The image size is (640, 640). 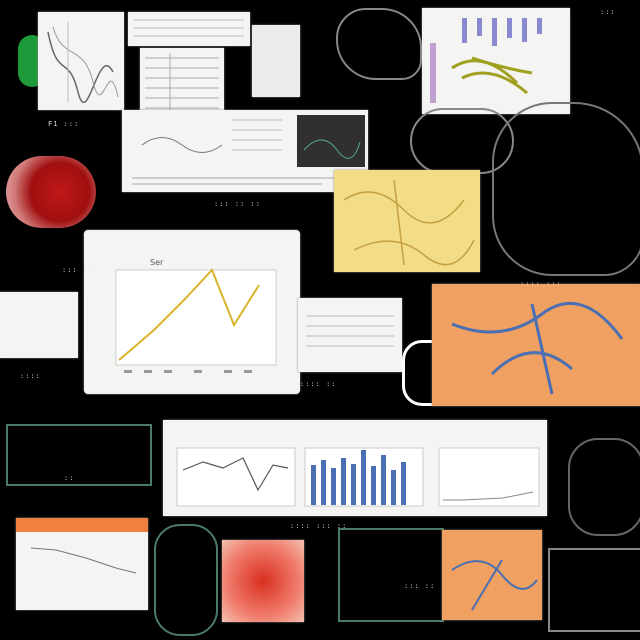 I want to click on orange-line-chart-card, so click(x=82, y=564).